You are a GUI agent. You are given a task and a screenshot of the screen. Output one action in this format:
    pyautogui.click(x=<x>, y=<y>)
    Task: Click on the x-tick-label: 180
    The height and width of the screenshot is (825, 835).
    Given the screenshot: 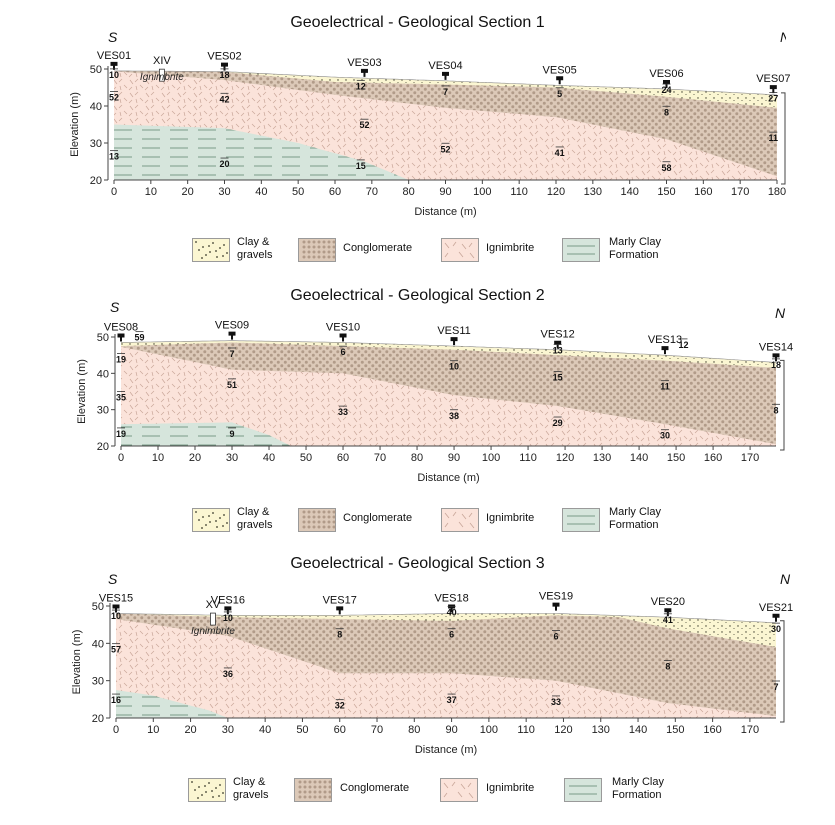 What is the action you would take?
    pyautogui.click(x=777, y=192)
    